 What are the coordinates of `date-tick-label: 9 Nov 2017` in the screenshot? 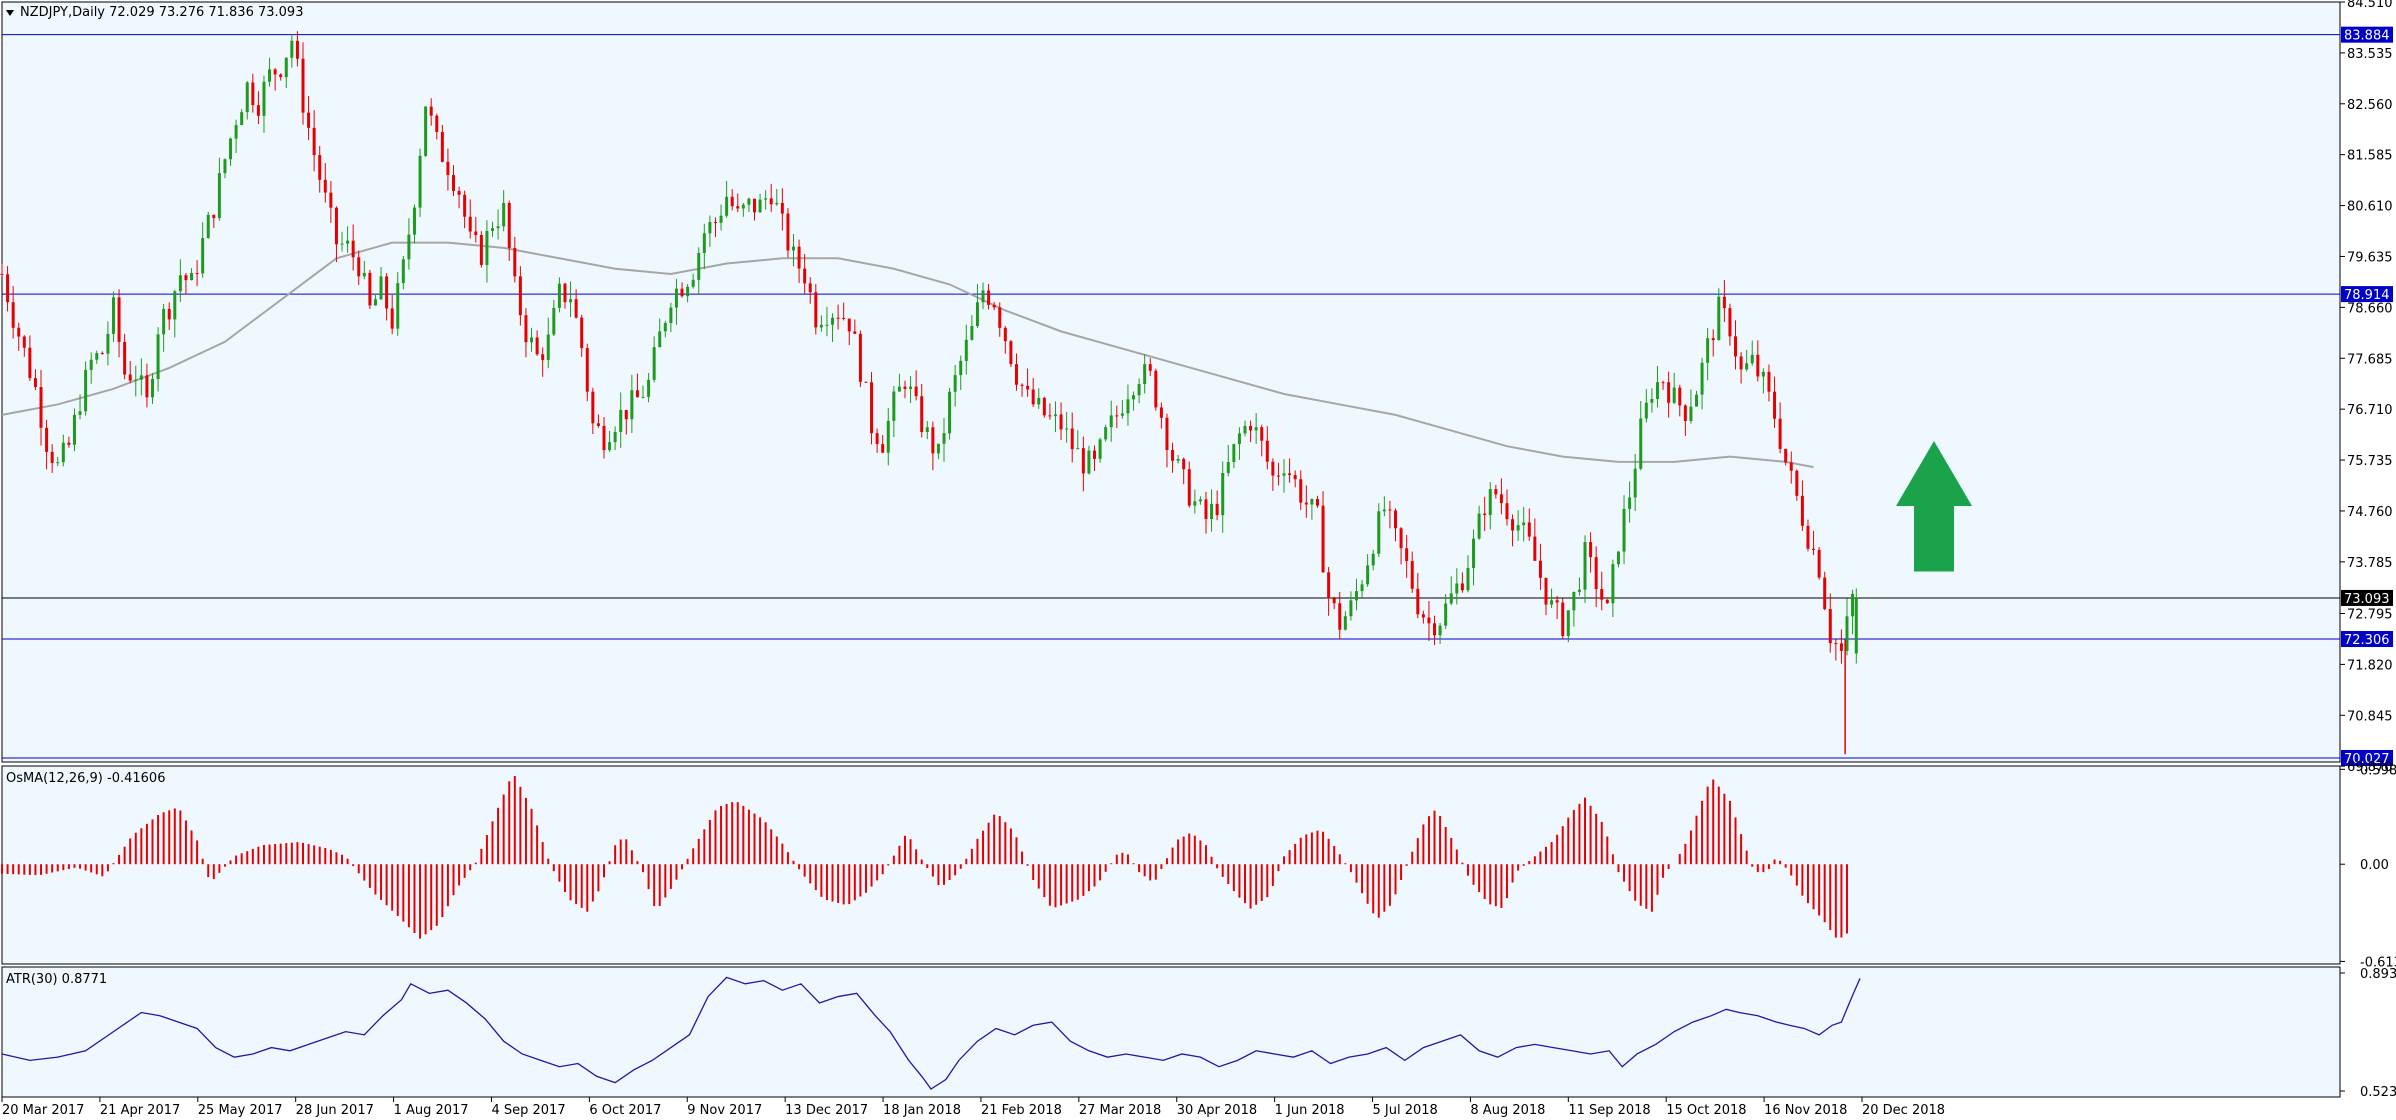 It's located at (724, 1110).